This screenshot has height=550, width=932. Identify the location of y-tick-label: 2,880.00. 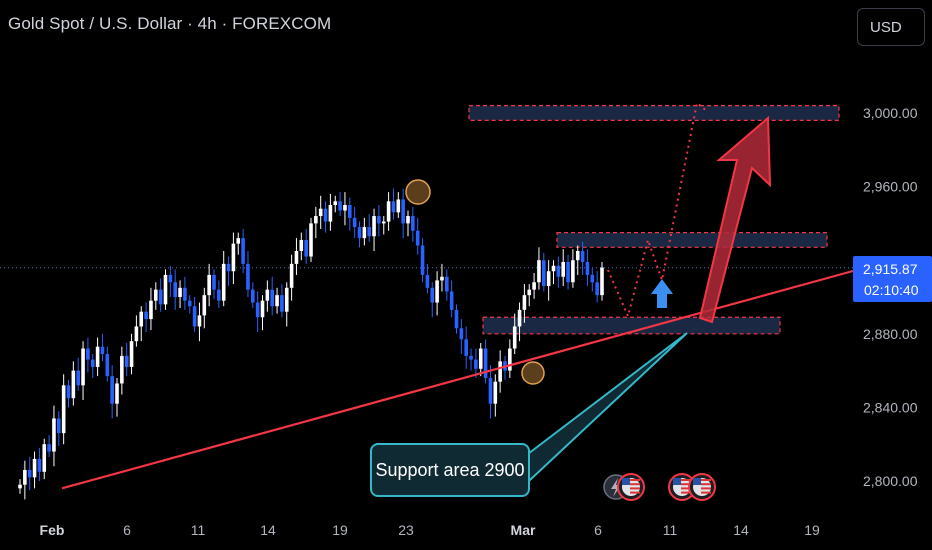
(890, 334).